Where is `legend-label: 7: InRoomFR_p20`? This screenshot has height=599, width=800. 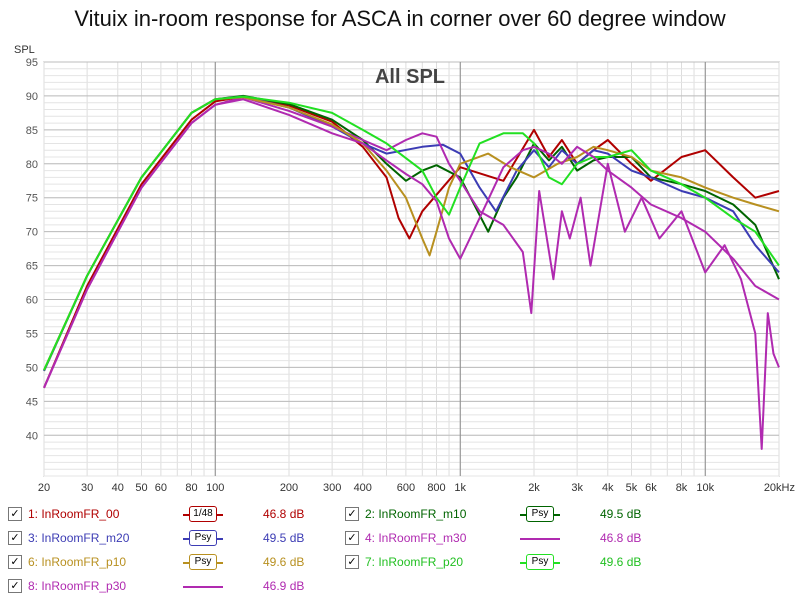
legend-label: 7: InRoomFR_p20 is located at coordinates (414, 562).